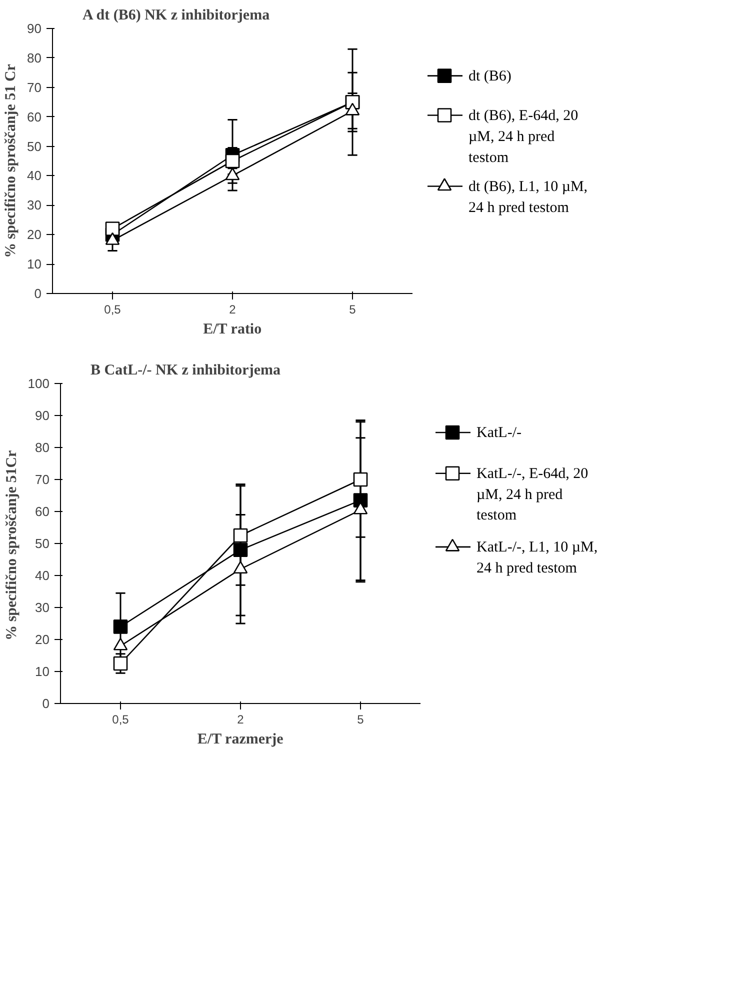 The image size is (749, 981). What do you see at coordinates (12, 545) in the screenshot?
I see `y-axis-title: % specifično sproščanje 51Cr` at bounding box center [12, 545].